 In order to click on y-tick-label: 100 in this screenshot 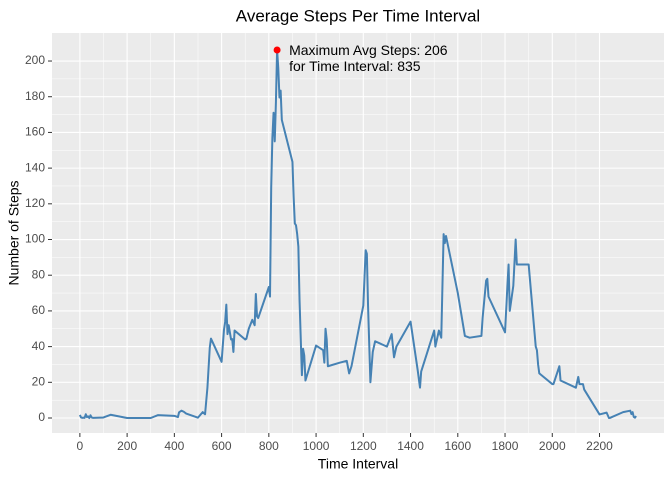, I will do `click(35, 239)`.